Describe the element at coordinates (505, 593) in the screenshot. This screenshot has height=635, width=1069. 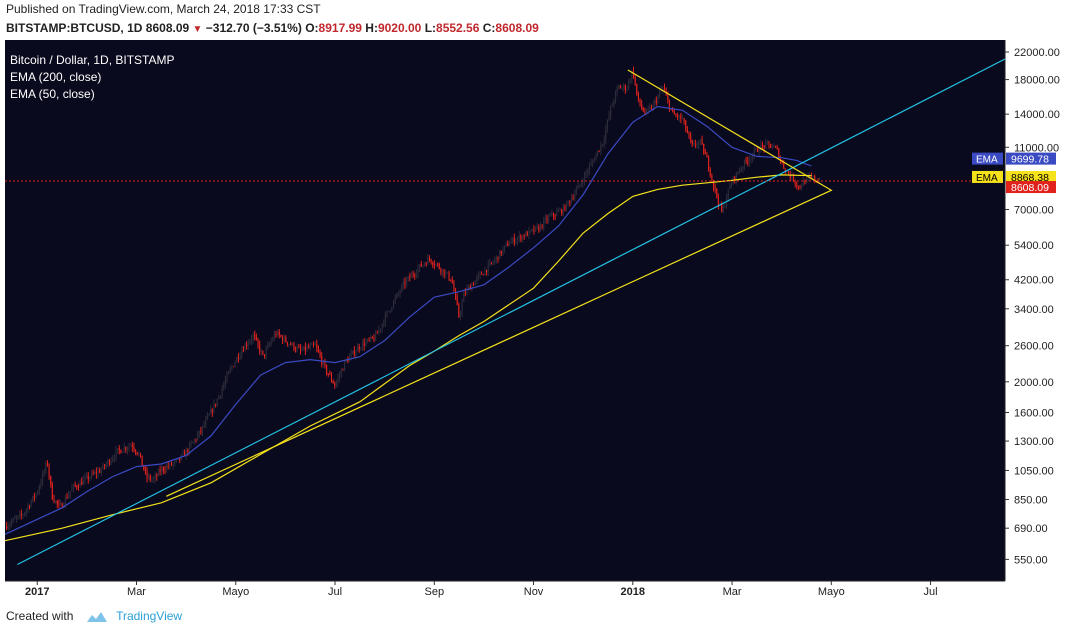
I see `time-axis` at that location.